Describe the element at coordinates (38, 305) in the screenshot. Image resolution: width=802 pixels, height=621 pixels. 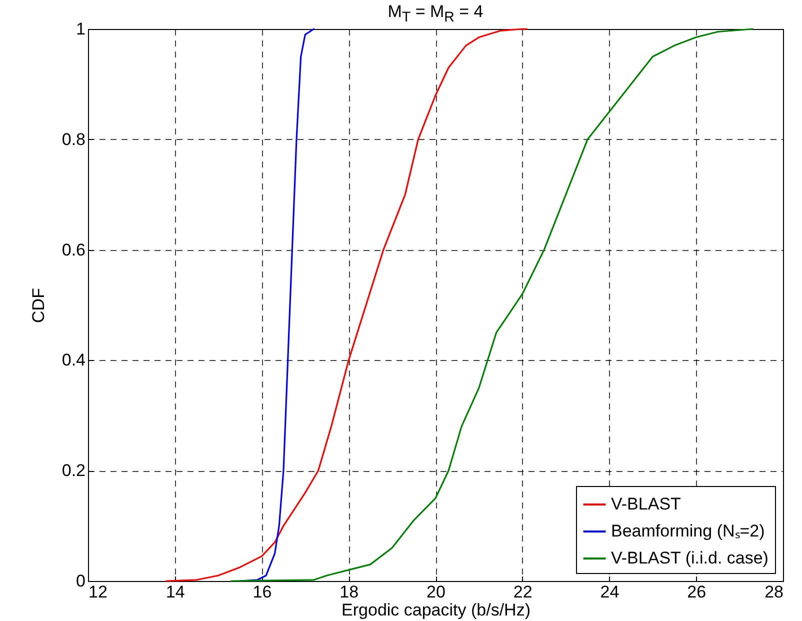
I see `y-axis-title: CDF` at that location.